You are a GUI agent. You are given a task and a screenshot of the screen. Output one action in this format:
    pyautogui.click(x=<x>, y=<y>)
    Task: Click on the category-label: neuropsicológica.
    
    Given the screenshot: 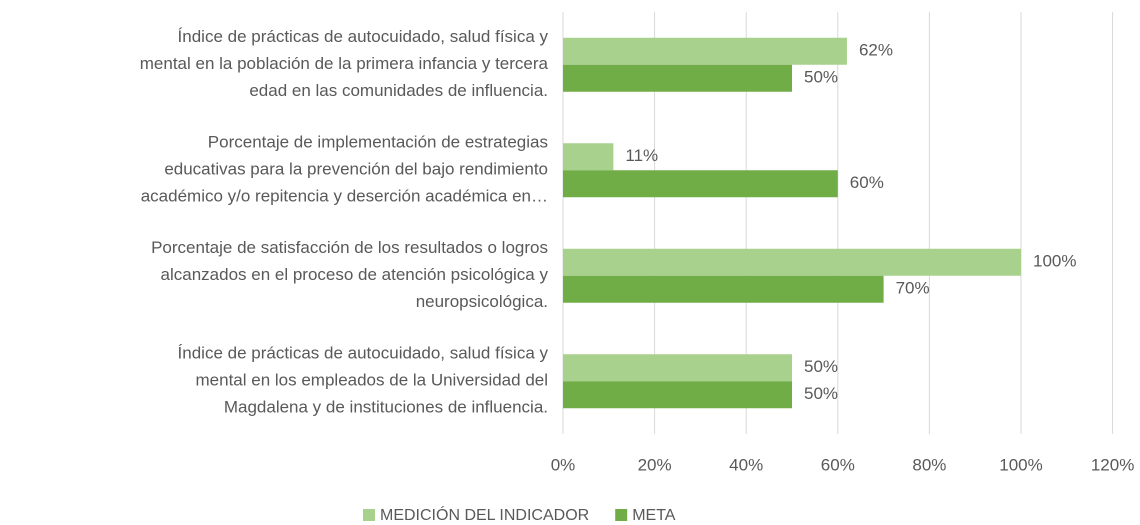 What is the action you would take?
    pyautogui.click(x=482, y=301)
    